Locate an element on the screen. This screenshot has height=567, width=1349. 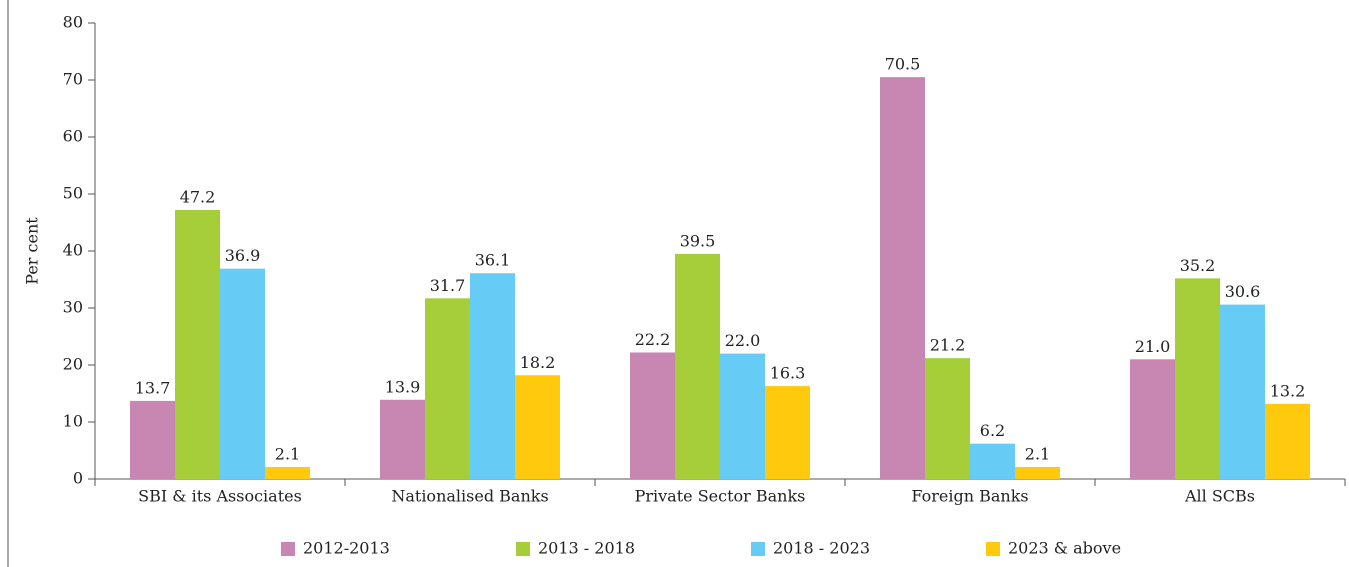
data-label: 22.0 is located at coordinates (743, 340).